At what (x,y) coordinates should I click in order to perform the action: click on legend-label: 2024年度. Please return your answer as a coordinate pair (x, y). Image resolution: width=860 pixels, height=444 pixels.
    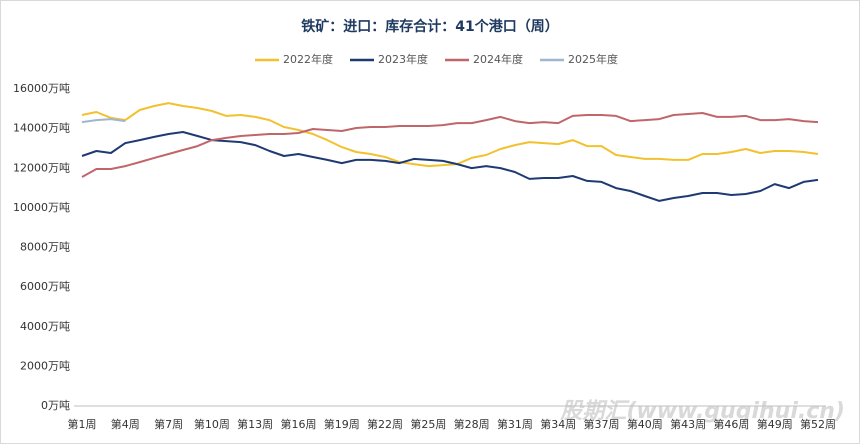
    Looking at the image, I should click on (498, 59).